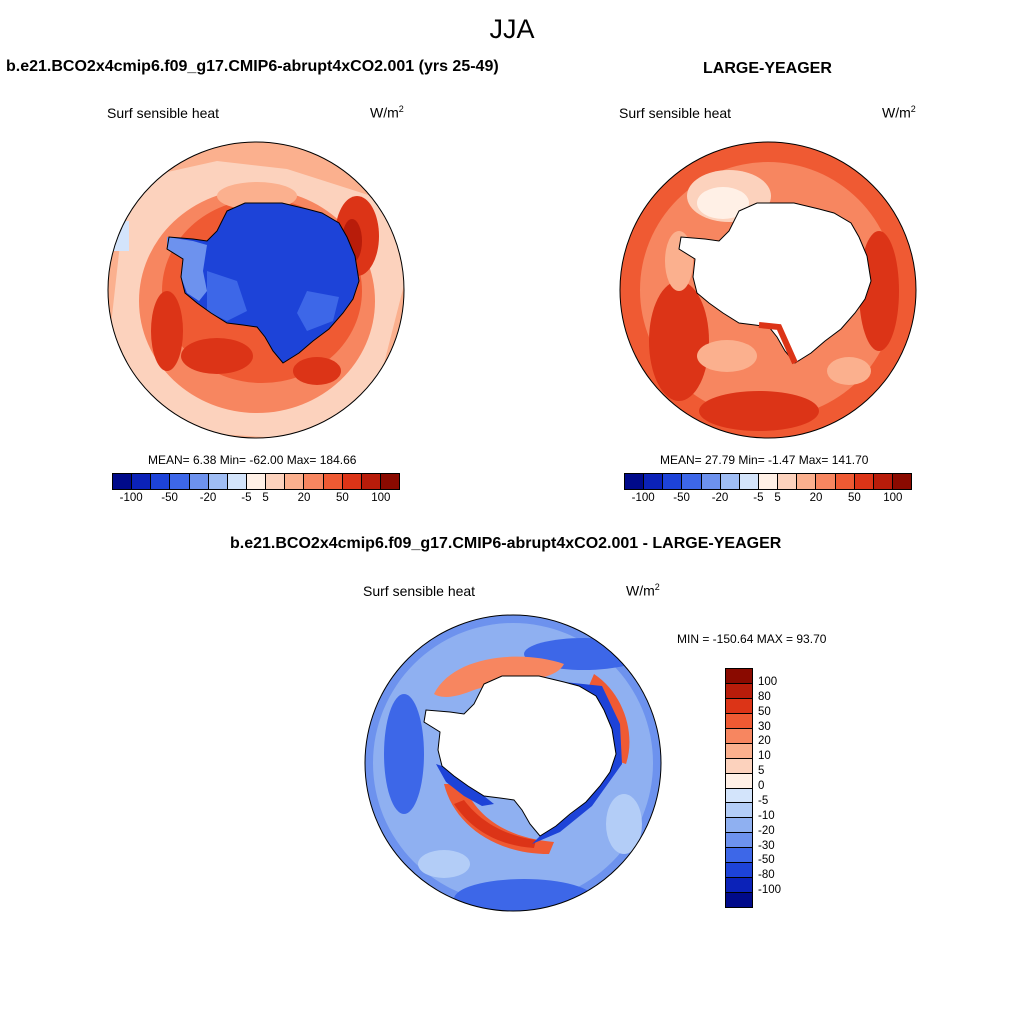 The image size is (1024, 1024). I want to click on panel-3-colorbar-tick-label: -20, so click(766, 830).